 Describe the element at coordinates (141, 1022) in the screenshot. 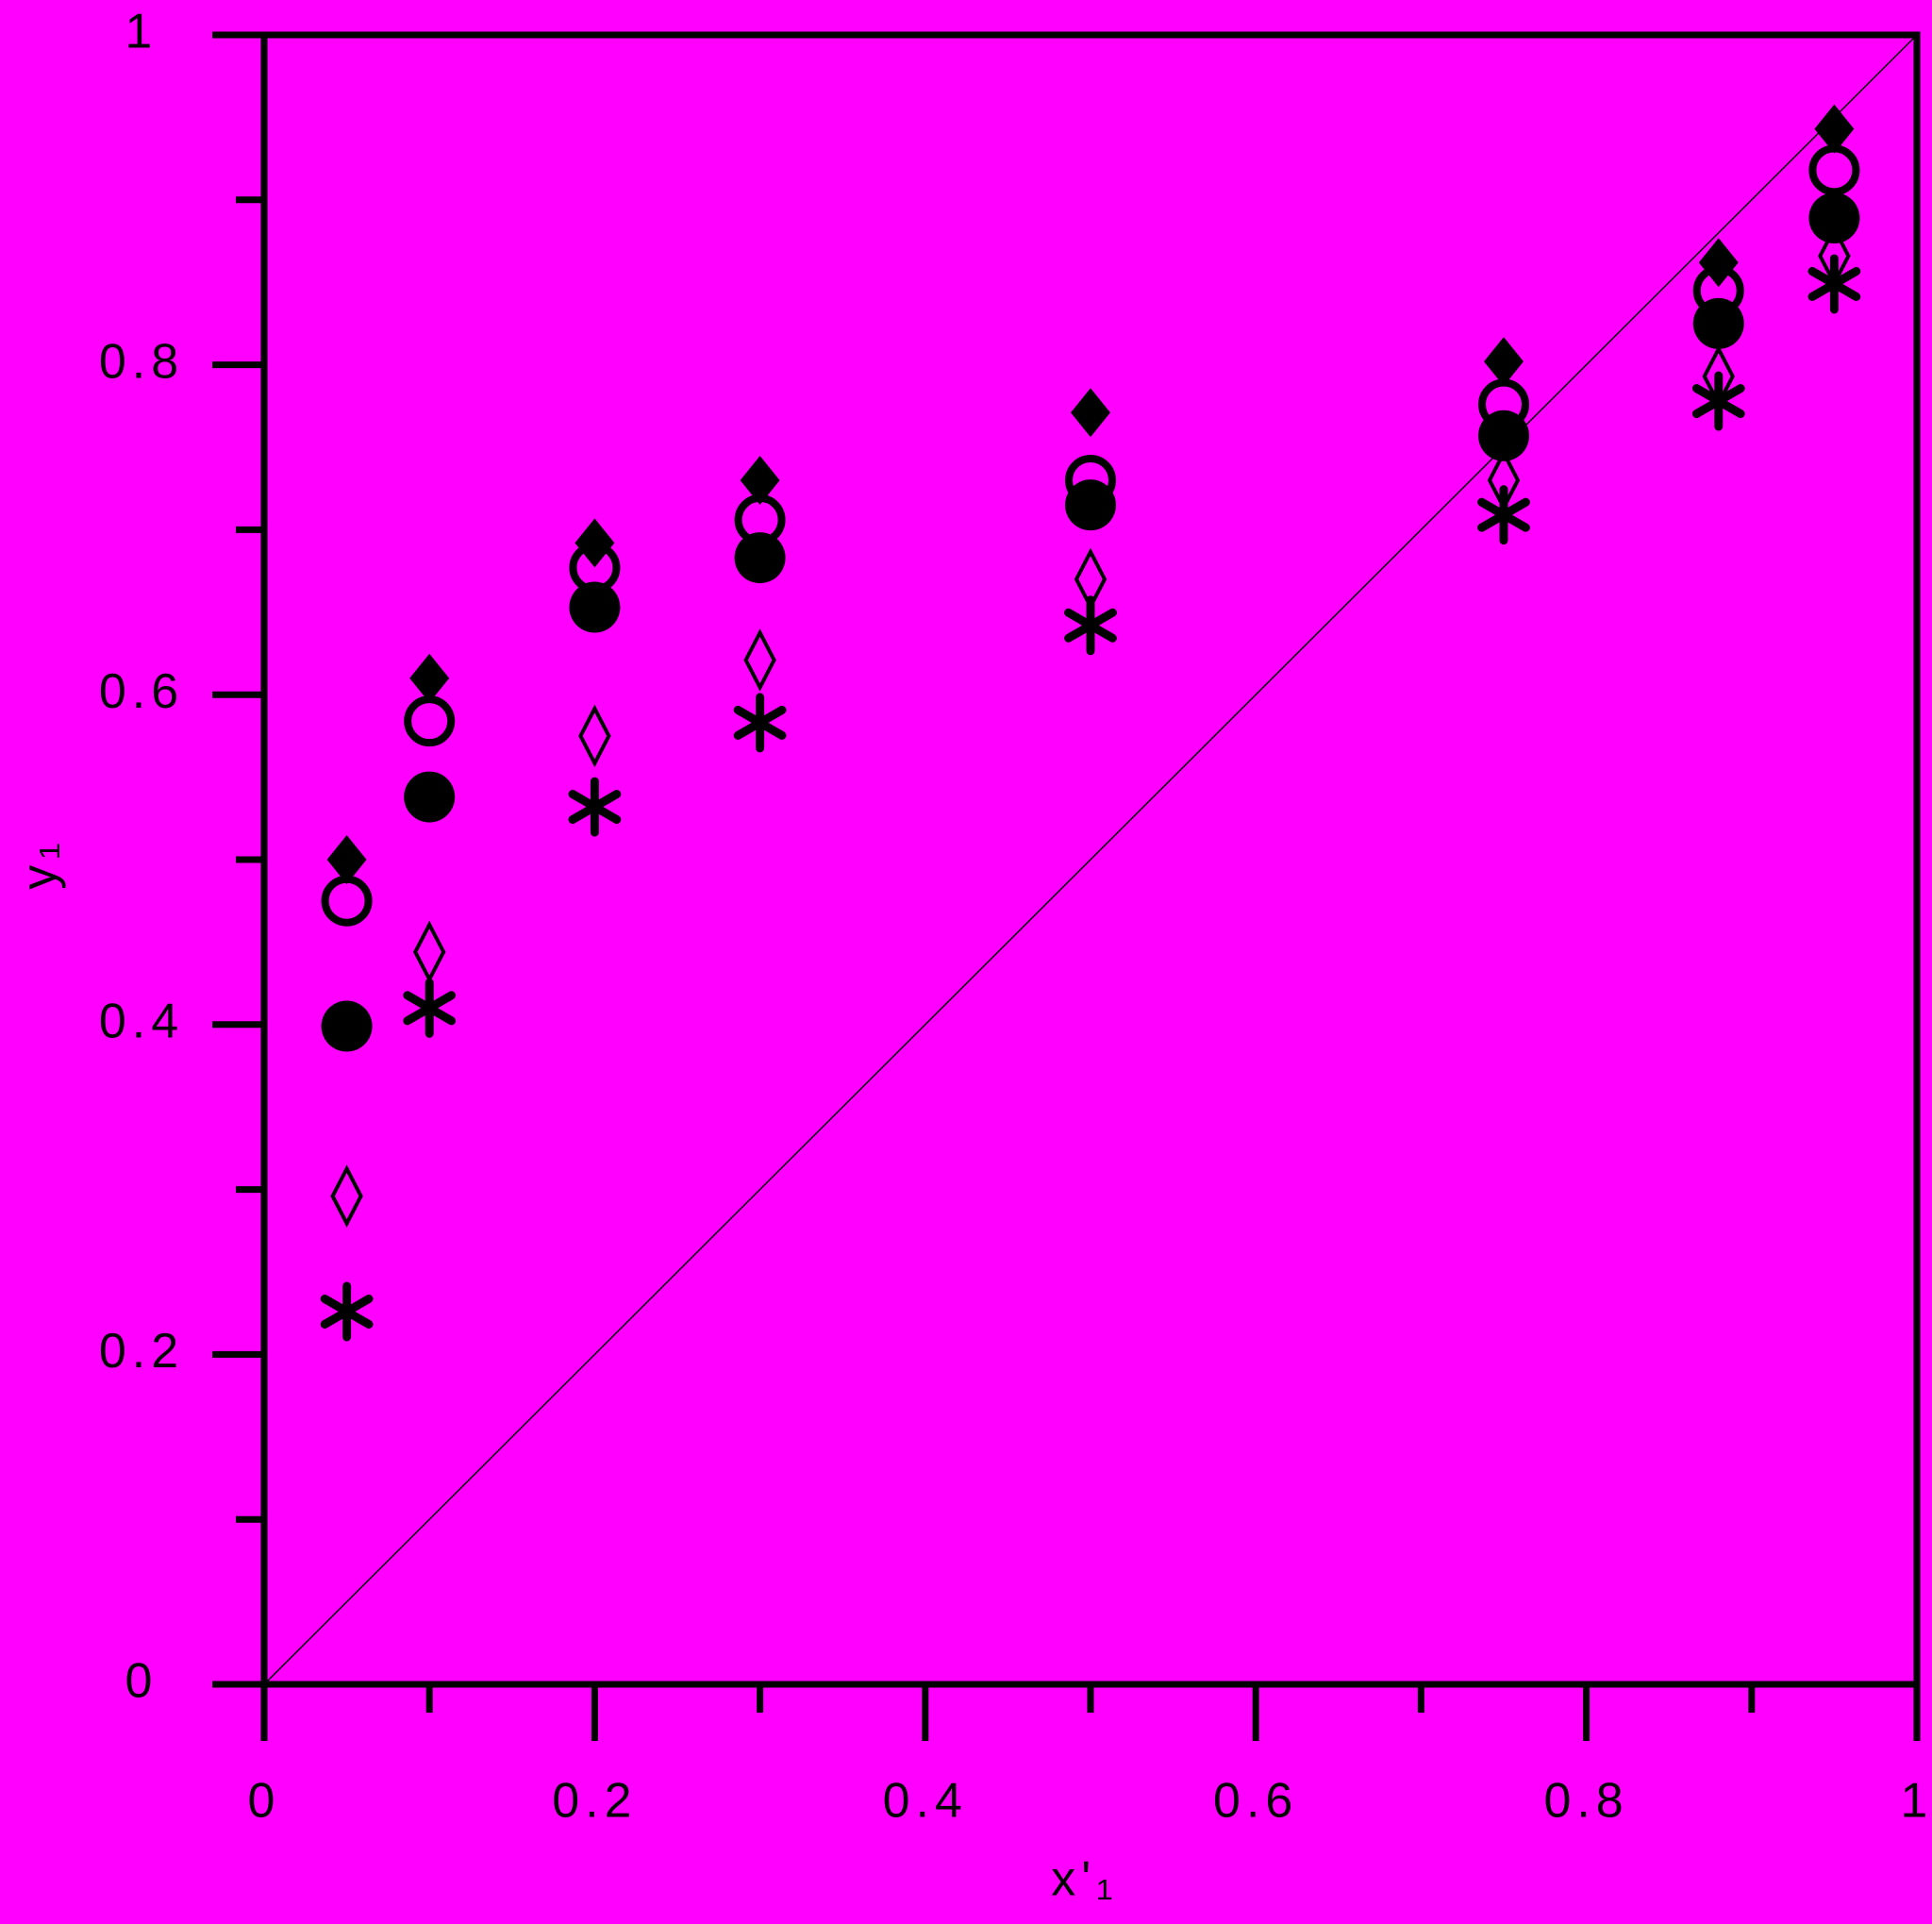

I see `y-tick-label: 0.4` at that location.